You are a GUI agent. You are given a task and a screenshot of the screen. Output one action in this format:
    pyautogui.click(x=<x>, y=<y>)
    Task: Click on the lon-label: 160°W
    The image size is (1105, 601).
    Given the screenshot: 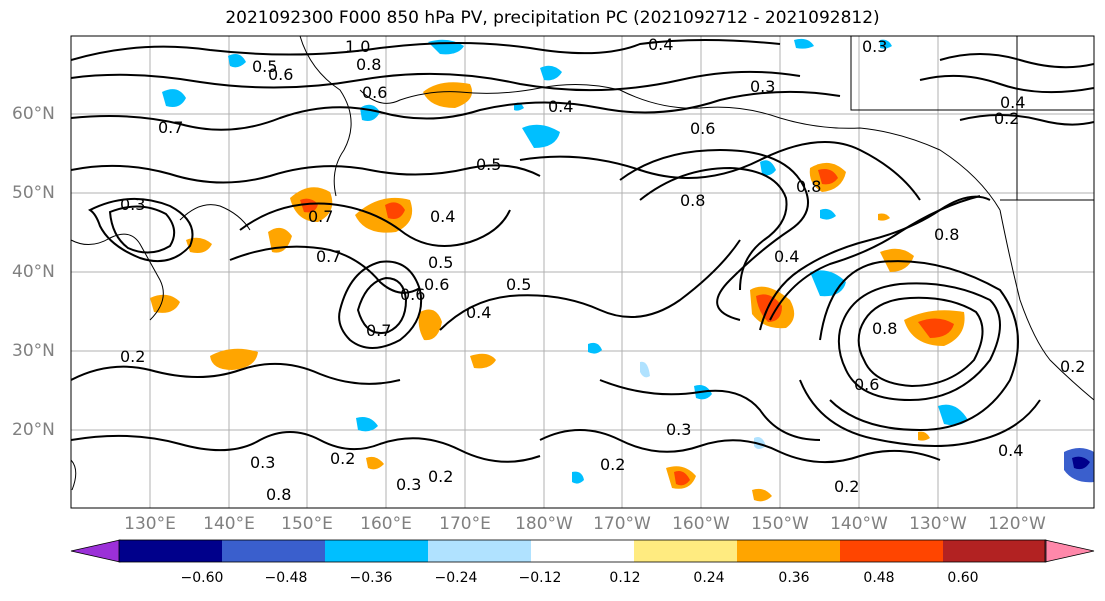 What is the action you would take?
    pyautogui.click(x=701, y=524)
    